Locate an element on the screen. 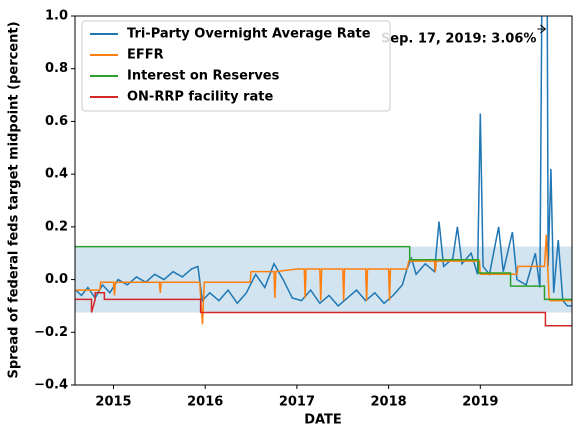 This screenshot has width=581, height=438. y-tick-label: 0.6 is located at coordinates (56, 121).